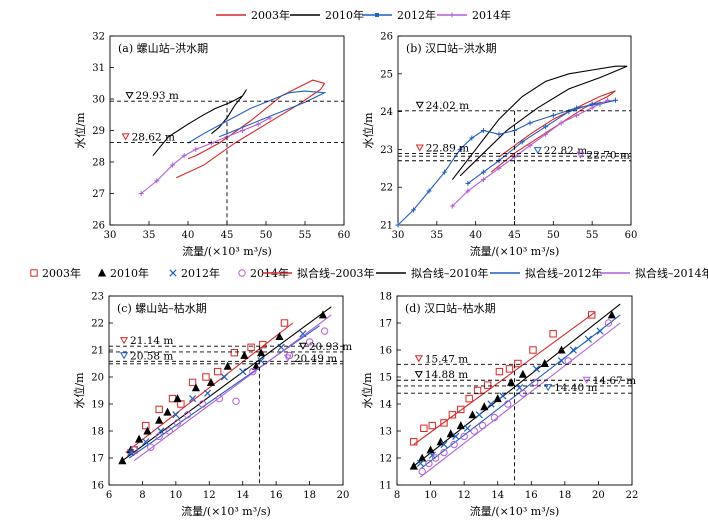 This screenshot has width=708, height=521. Describe the element at coordinates (399, 15) in the screenshot. I see `legend-top-item: 2012年` at that location.